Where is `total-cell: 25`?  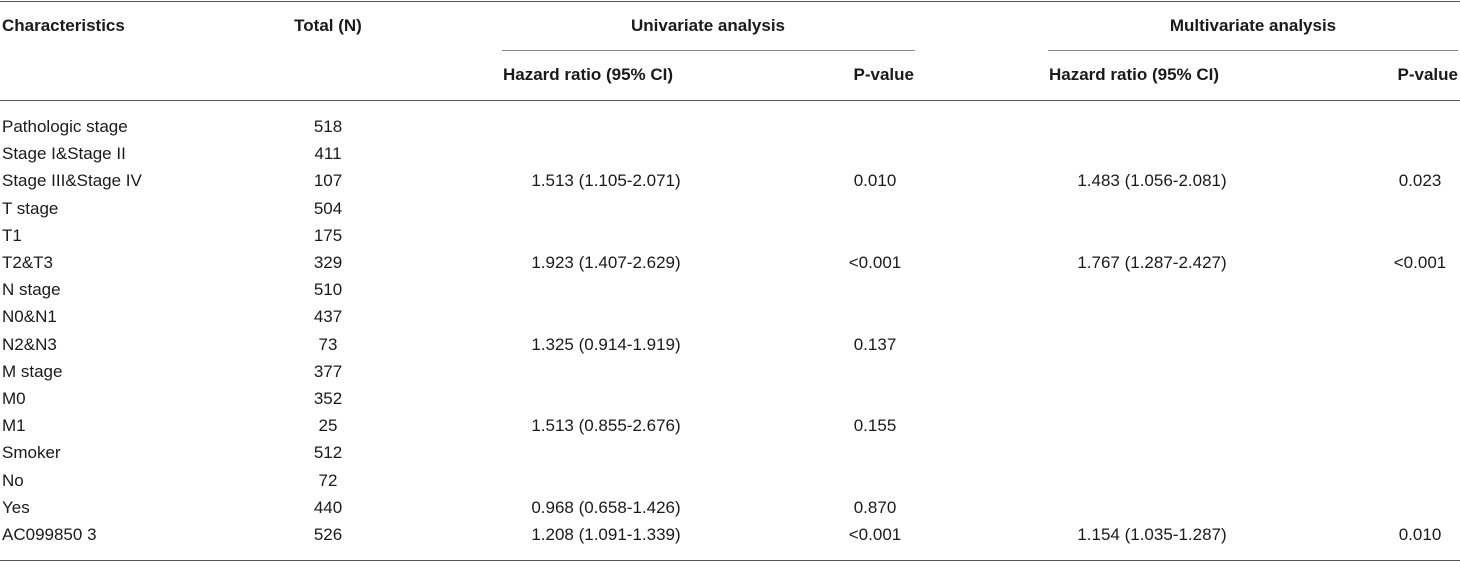
total-cell: 25 is located at coordinates (328, 426).